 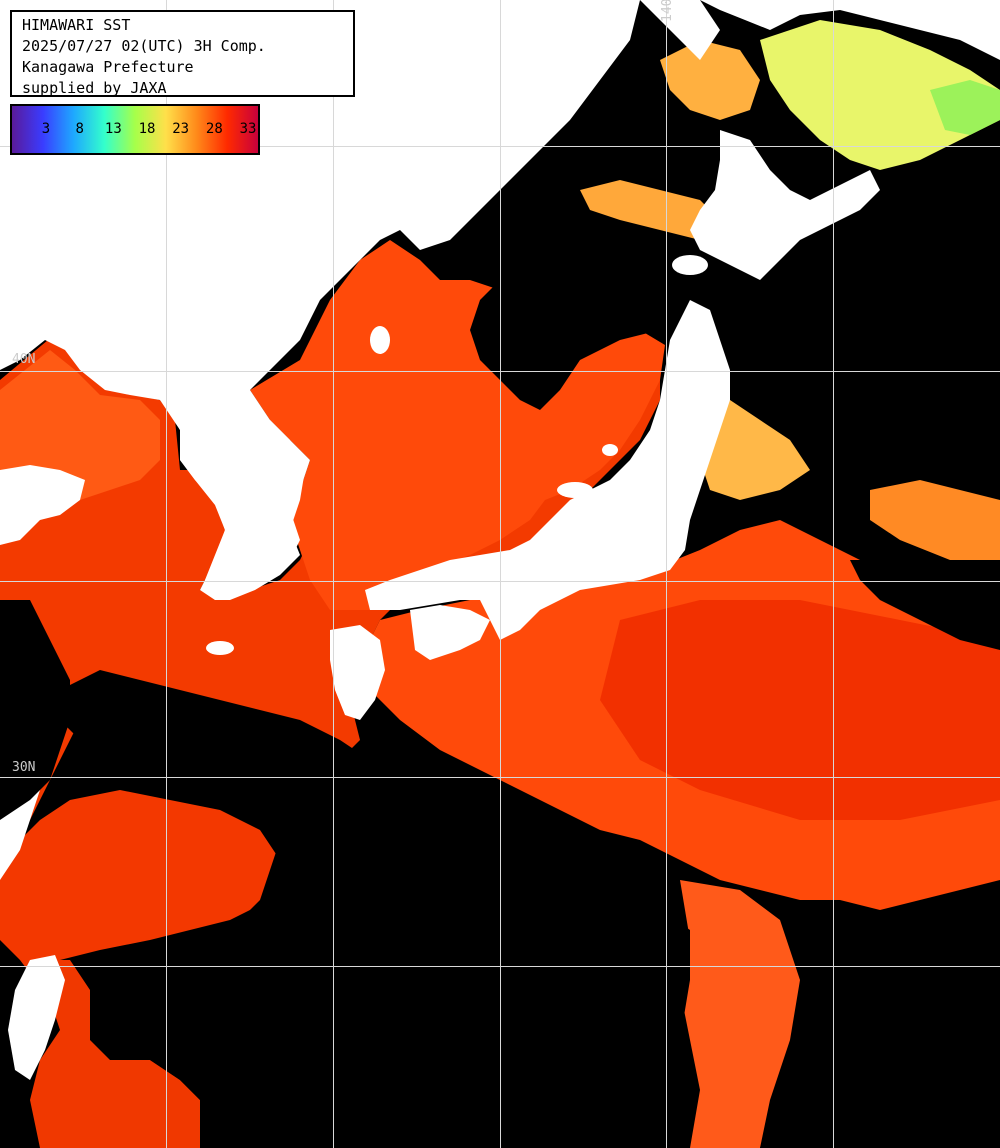 I want to click on grid-label-40n: 40N, so click(x=24, y=359).